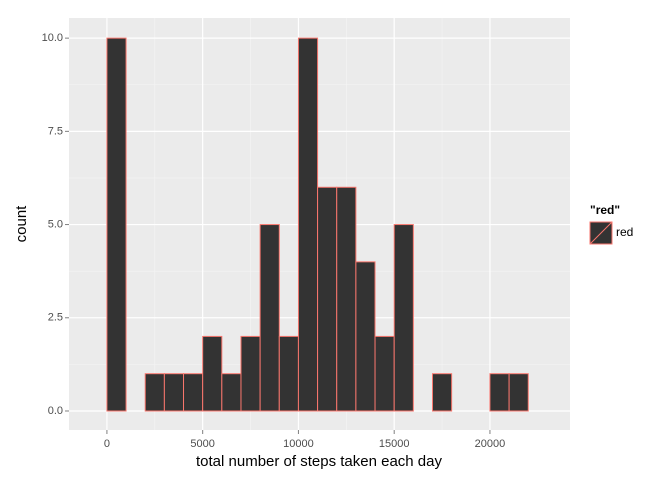 Image resolution: width=672 pixels, height=480 pixels. I want to click on x-tick-label: 10000, so click(298, 444).